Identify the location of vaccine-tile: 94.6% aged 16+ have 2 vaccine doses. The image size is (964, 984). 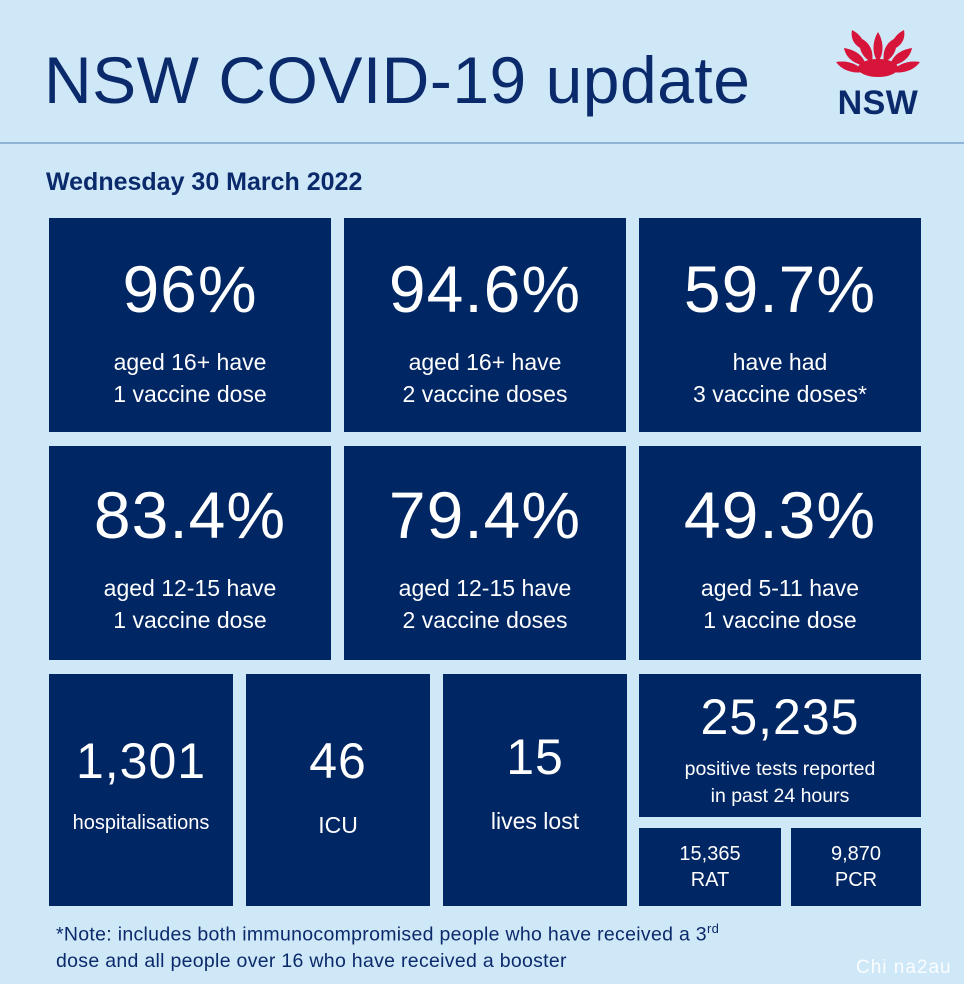
(485, 325).